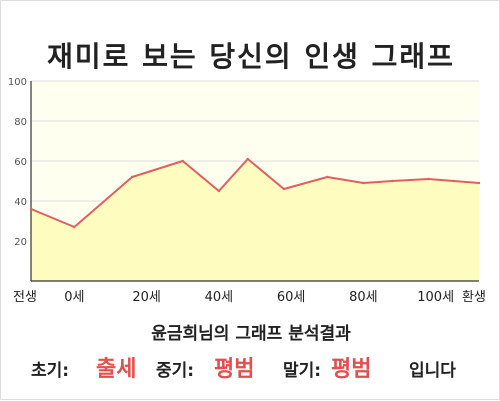 The height and width of the screenshot is (401, 500). Describe the element at coordinates (302, 371) in the screenshot. I see `late-label: 말기:` at that location.